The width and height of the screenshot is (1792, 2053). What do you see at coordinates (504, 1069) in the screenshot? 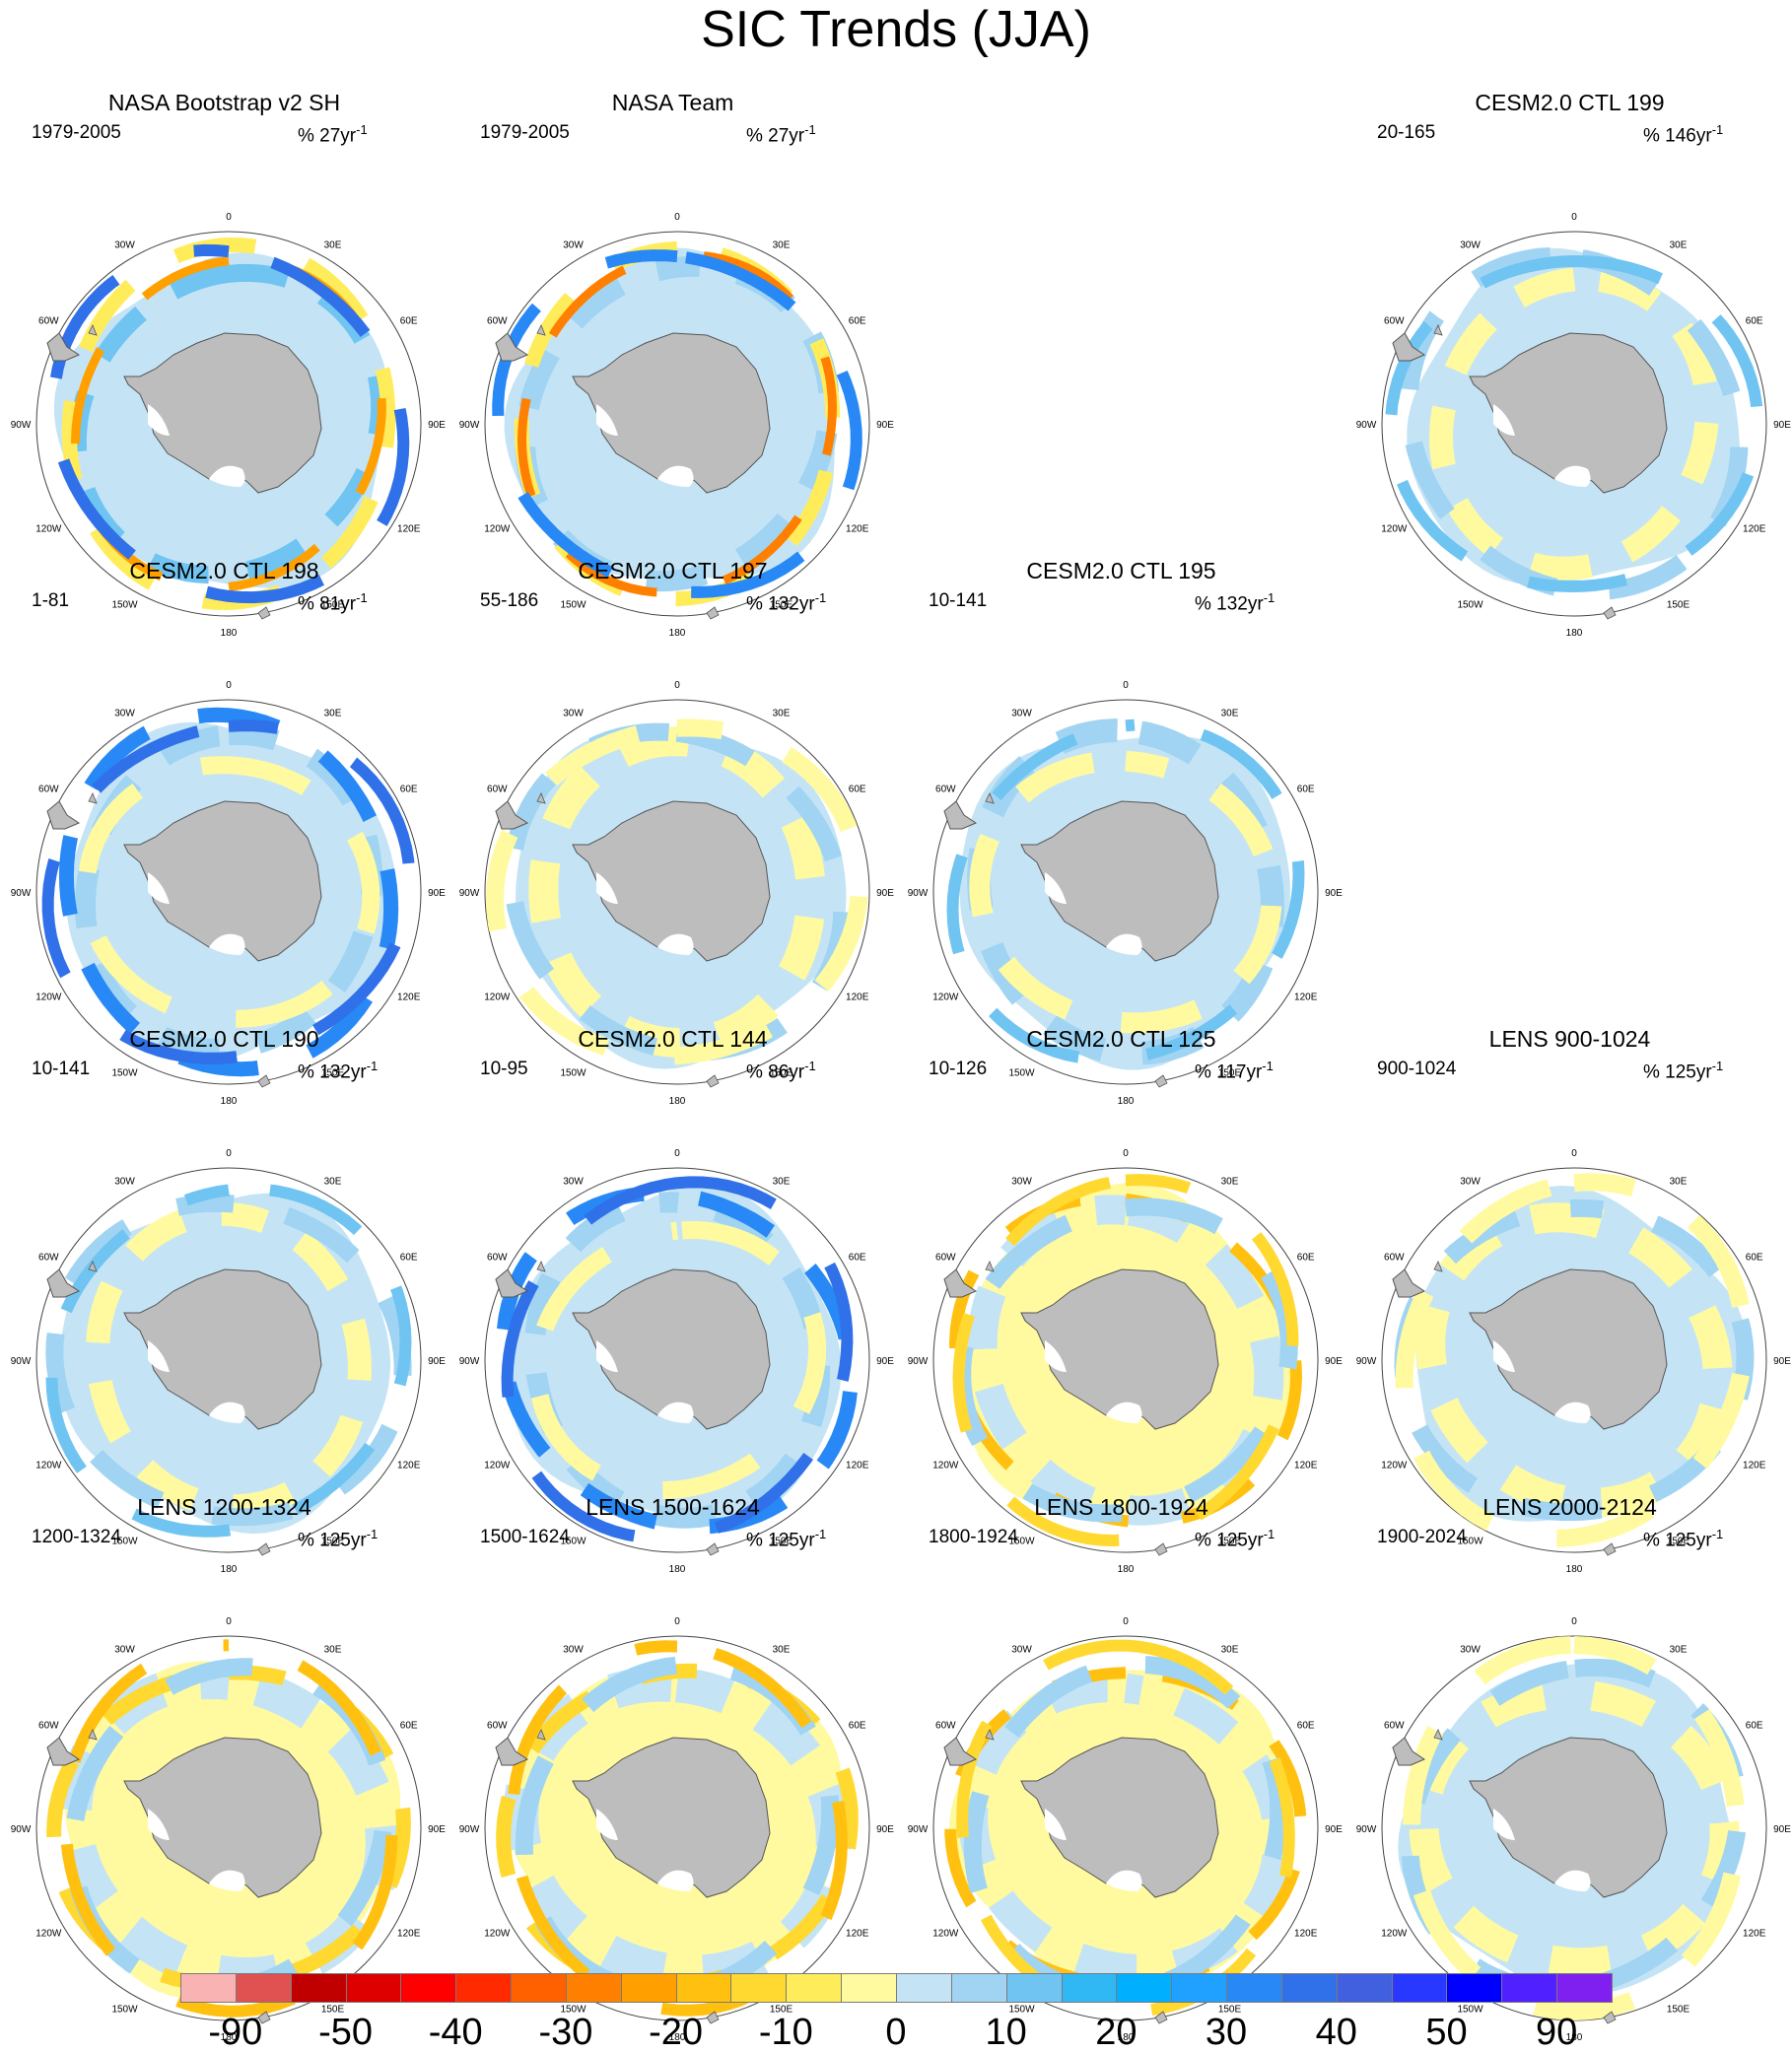
I see `panel-period: 10-95` at bounding box center [504, 1069].